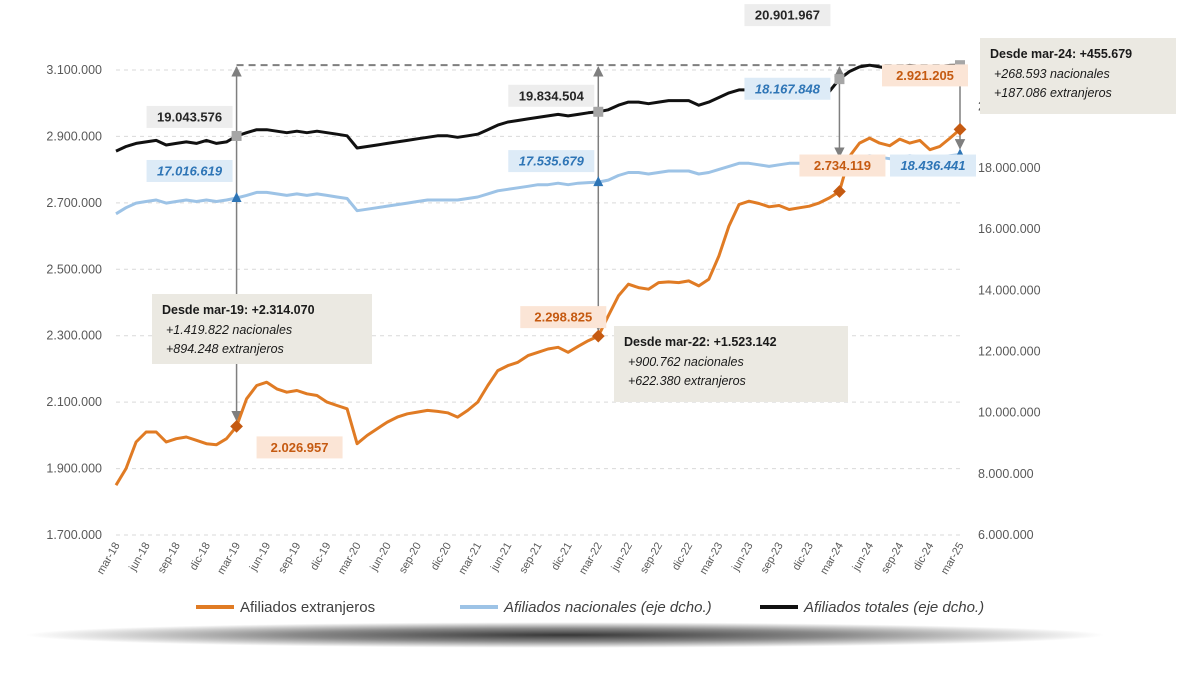 The width and height of the screenshot is (1200, 685). What do you see at coordinates (923, 557) in the screenshot?
I see `x-tick: dic-24` at bounding box center [923, 557].